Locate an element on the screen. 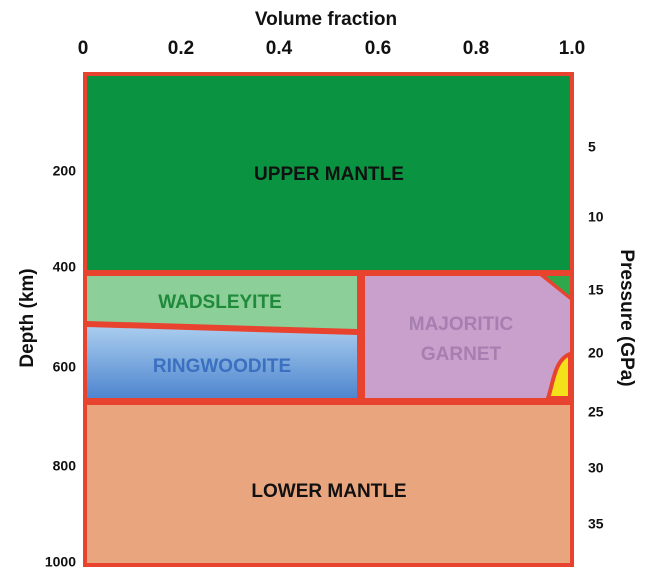 This screenshot has width=649, height=571. wadsleyite-region is located at coordinates (222, 302).